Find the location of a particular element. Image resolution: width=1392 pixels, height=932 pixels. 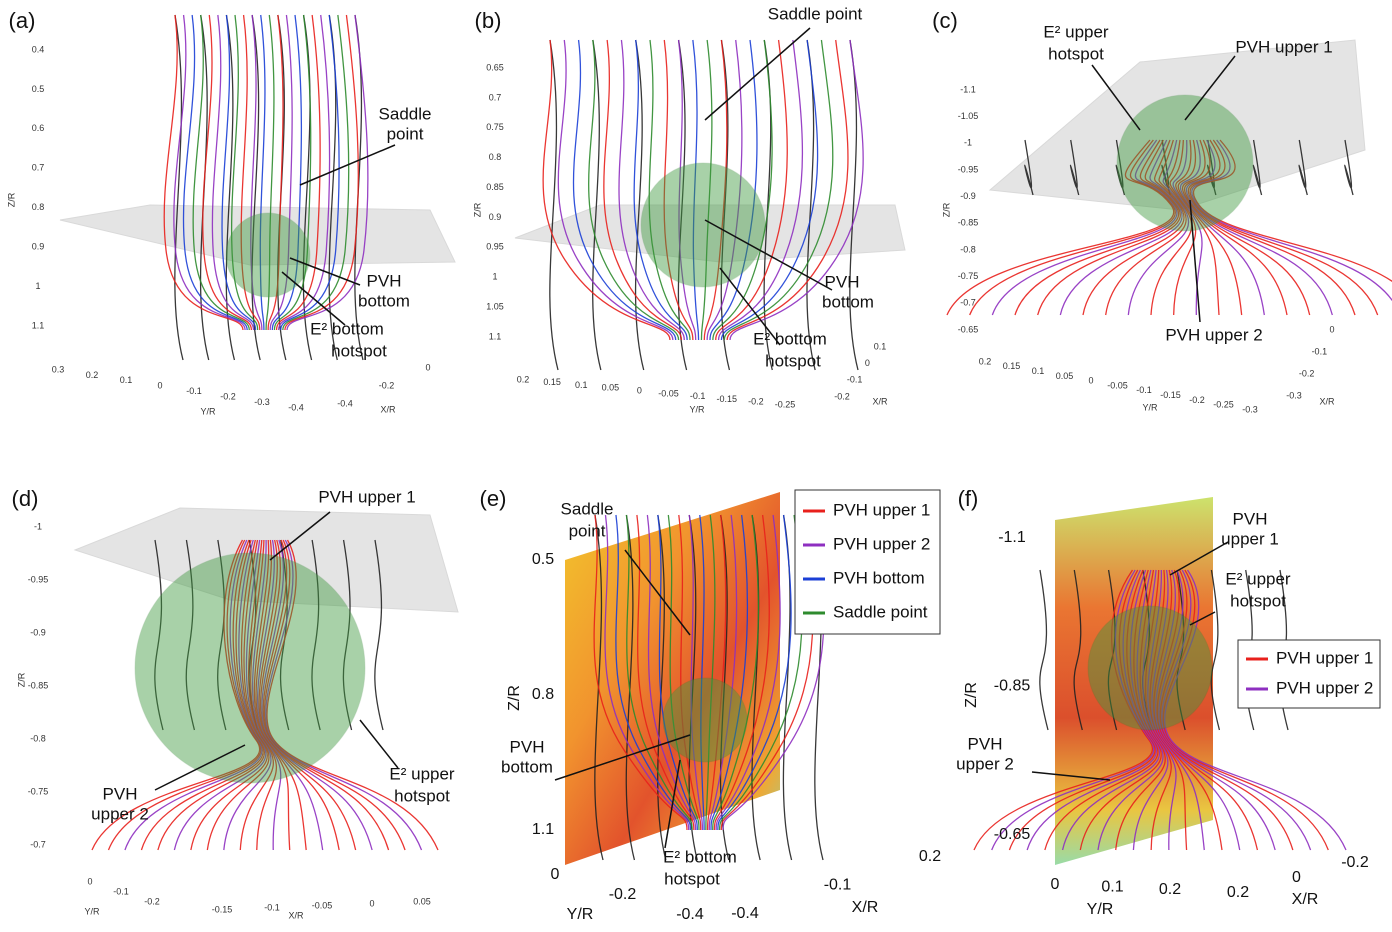

x-tick-label: -0.3 is located at coordinates (1294, 395).